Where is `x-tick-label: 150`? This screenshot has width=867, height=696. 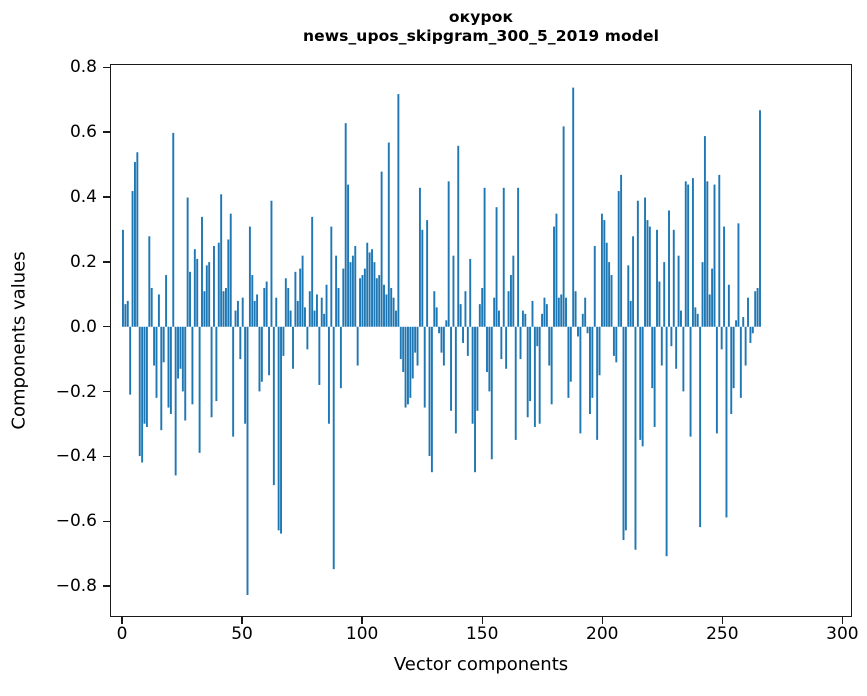 x-tick-label: 150 is located at coordinates (482, 634).